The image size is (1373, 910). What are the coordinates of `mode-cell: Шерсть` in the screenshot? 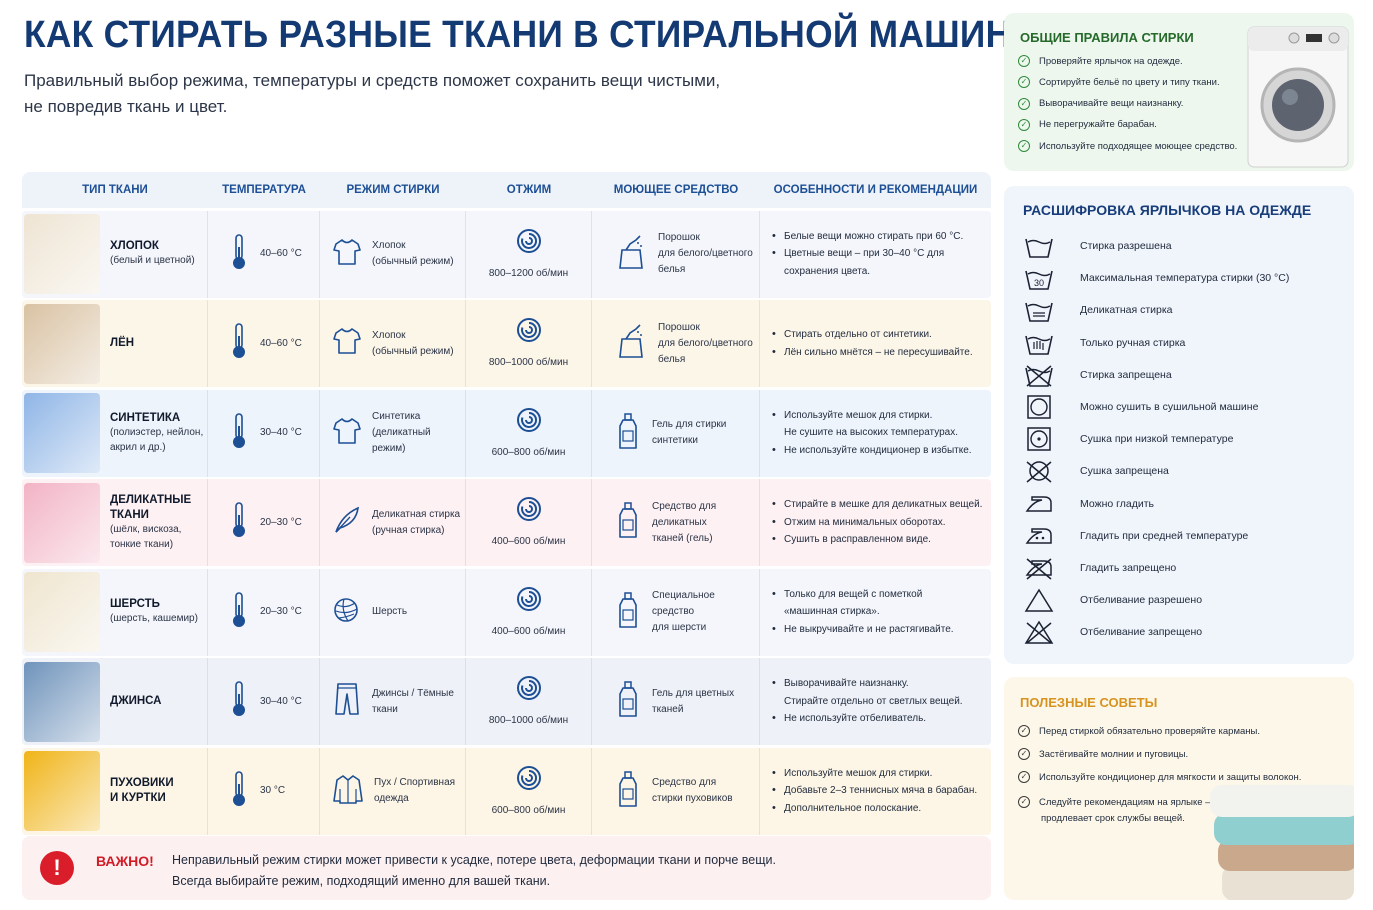 It's located at (393, 612).